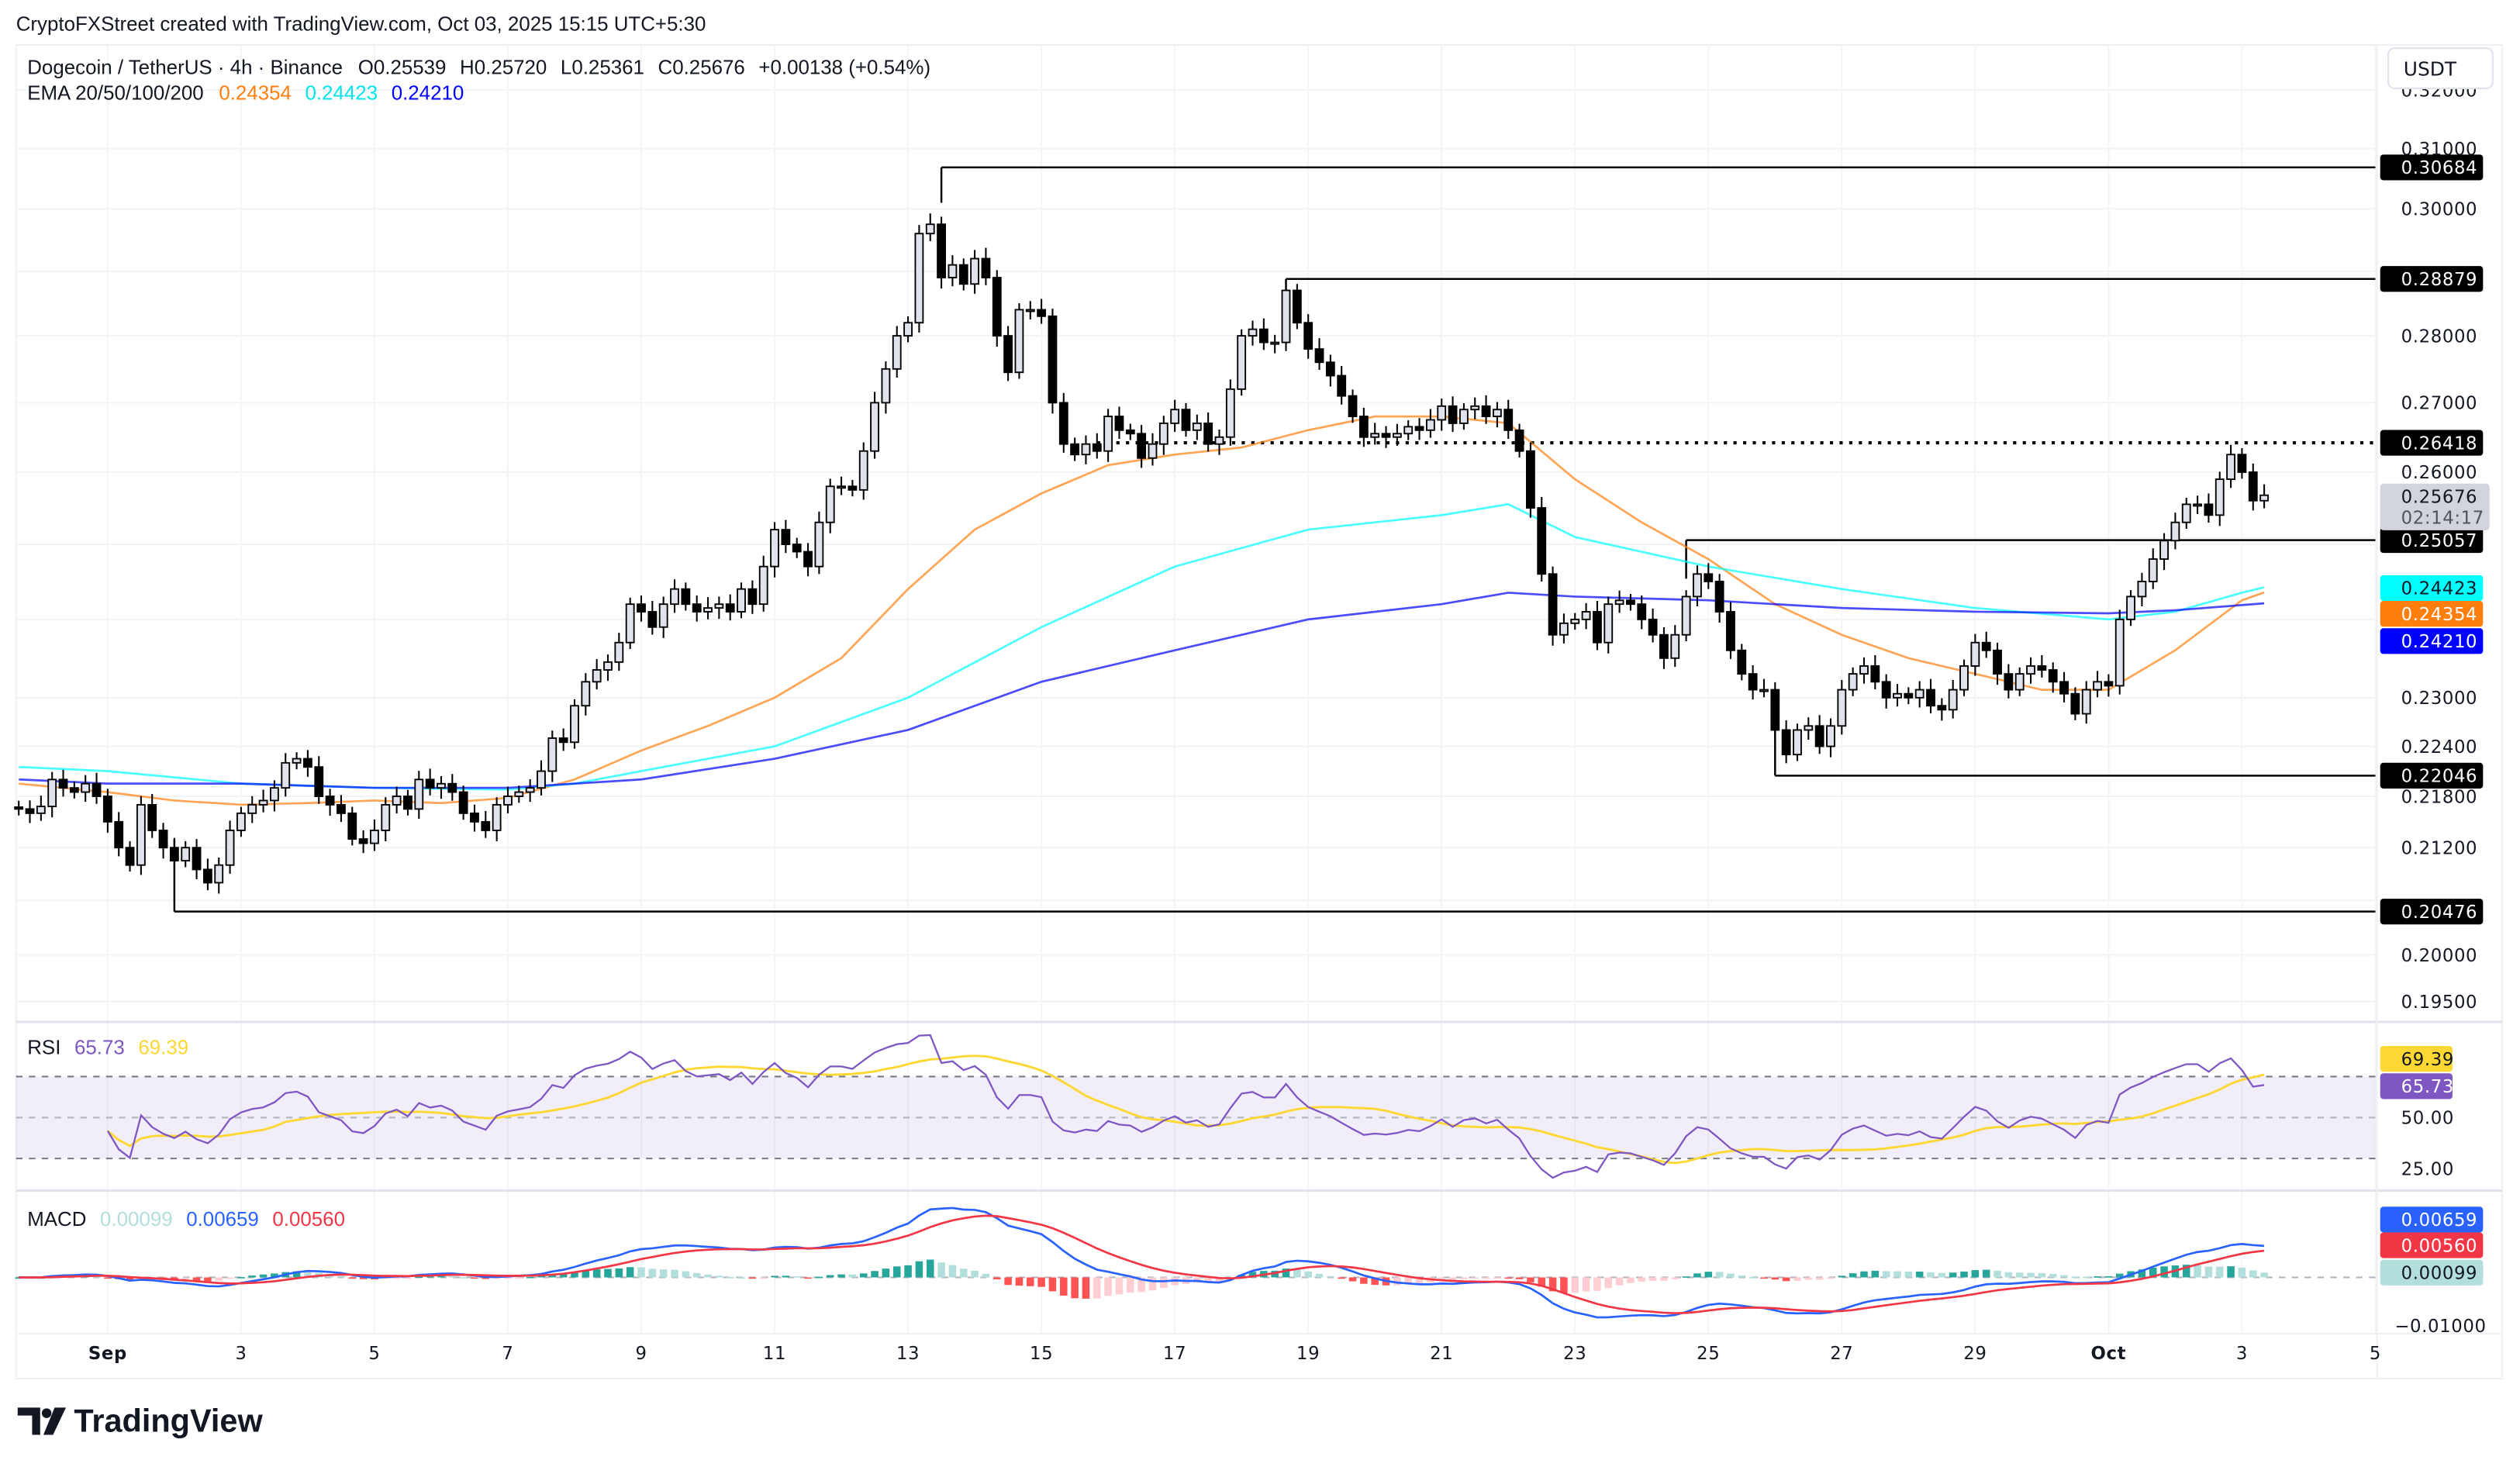 This screenshot has width=2520, height=1467. What do you see at coordinates (2430, 68) in the screenshot?
I see `currency-label: USDT` at bounding box center [2430, 68].